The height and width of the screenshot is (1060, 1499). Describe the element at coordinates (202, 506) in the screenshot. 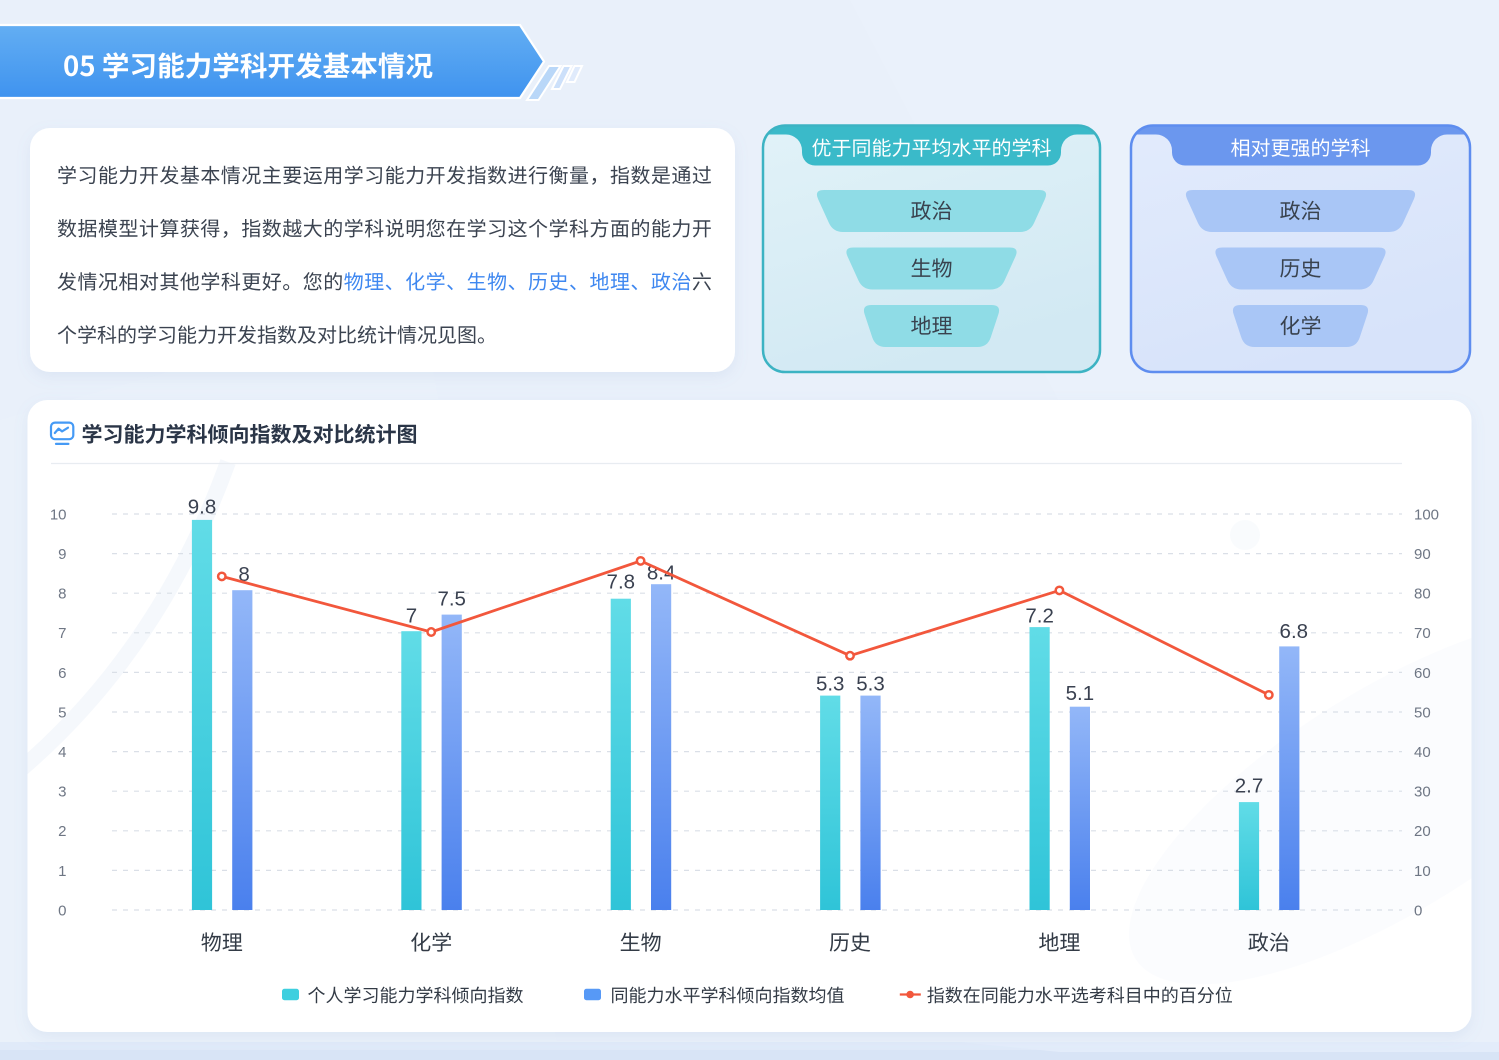

I see `svg-text: 9.8` at that location.